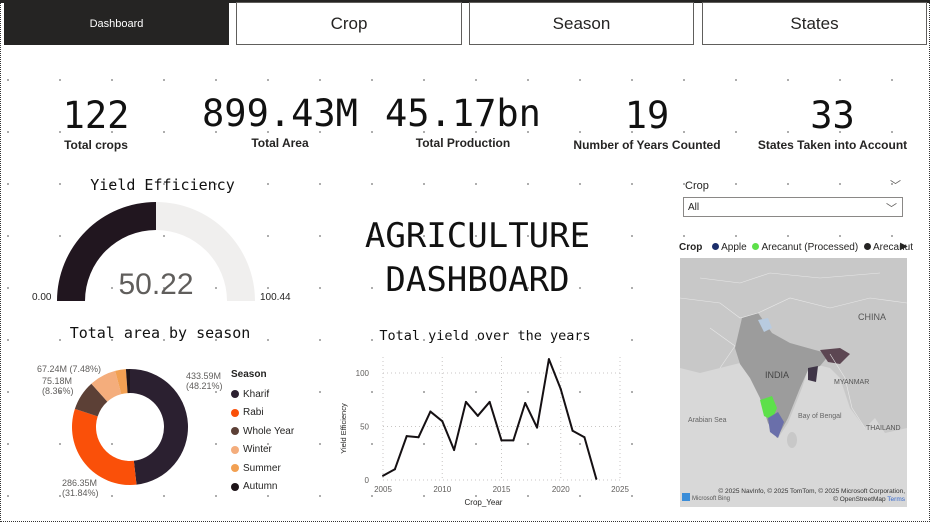 The image size is (930, 522). What do you see at coordinates (69, 369) in the screenshot?
I see `donut-label-winter: 67.24M (7.48%)` at bounding box center [69, 369].